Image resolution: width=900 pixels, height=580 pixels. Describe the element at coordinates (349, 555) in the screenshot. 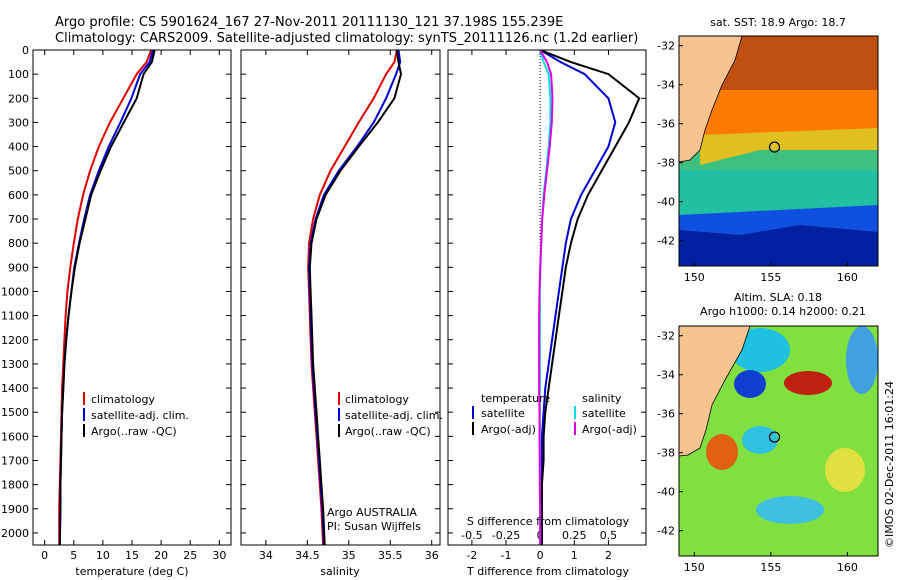

I see `x-tick-label: 35` at that location.